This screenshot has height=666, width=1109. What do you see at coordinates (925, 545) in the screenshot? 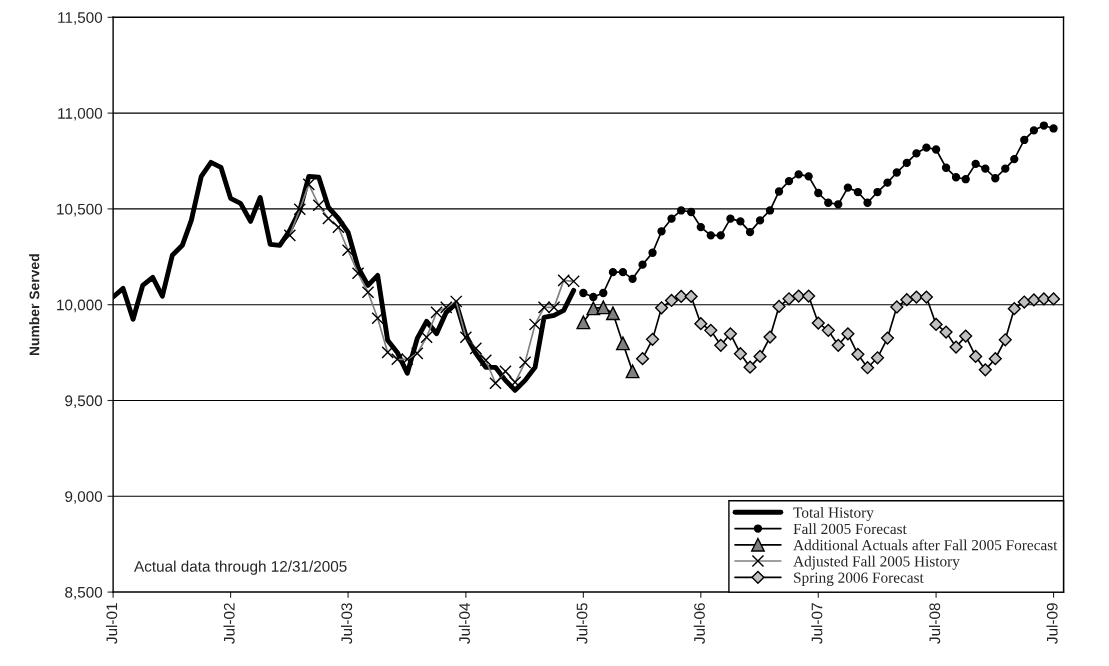
I see `legend-label: Additional Actuals after Fall 2005 Forecast` at bounding box center [925, 545].